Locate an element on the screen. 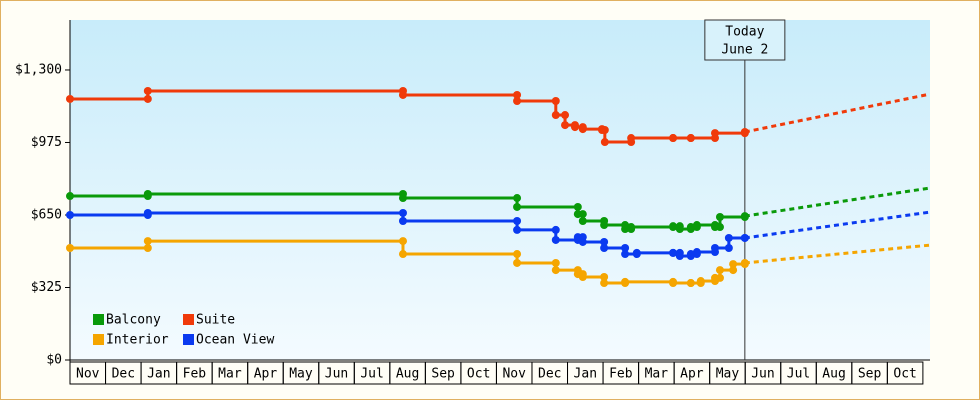 This screenshot has width=980, height=400. x-tick-label: Sep is located at coordinates (870, 374).